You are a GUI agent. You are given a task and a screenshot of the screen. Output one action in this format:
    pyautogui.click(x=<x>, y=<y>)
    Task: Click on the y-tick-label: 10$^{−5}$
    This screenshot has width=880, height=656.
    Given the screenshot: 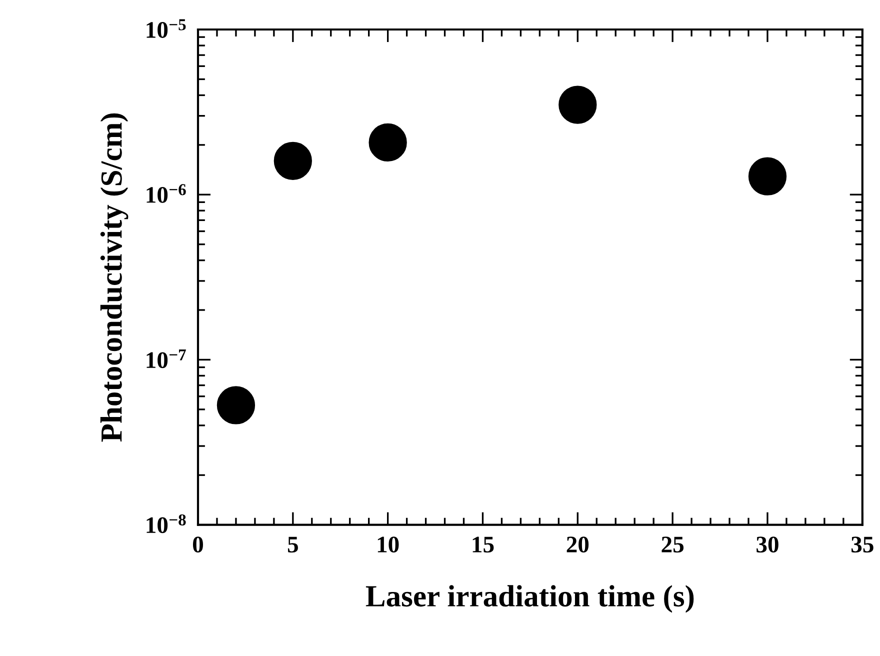 What is the action you would take?
    pyautogui.click(x=166, y=28)
    